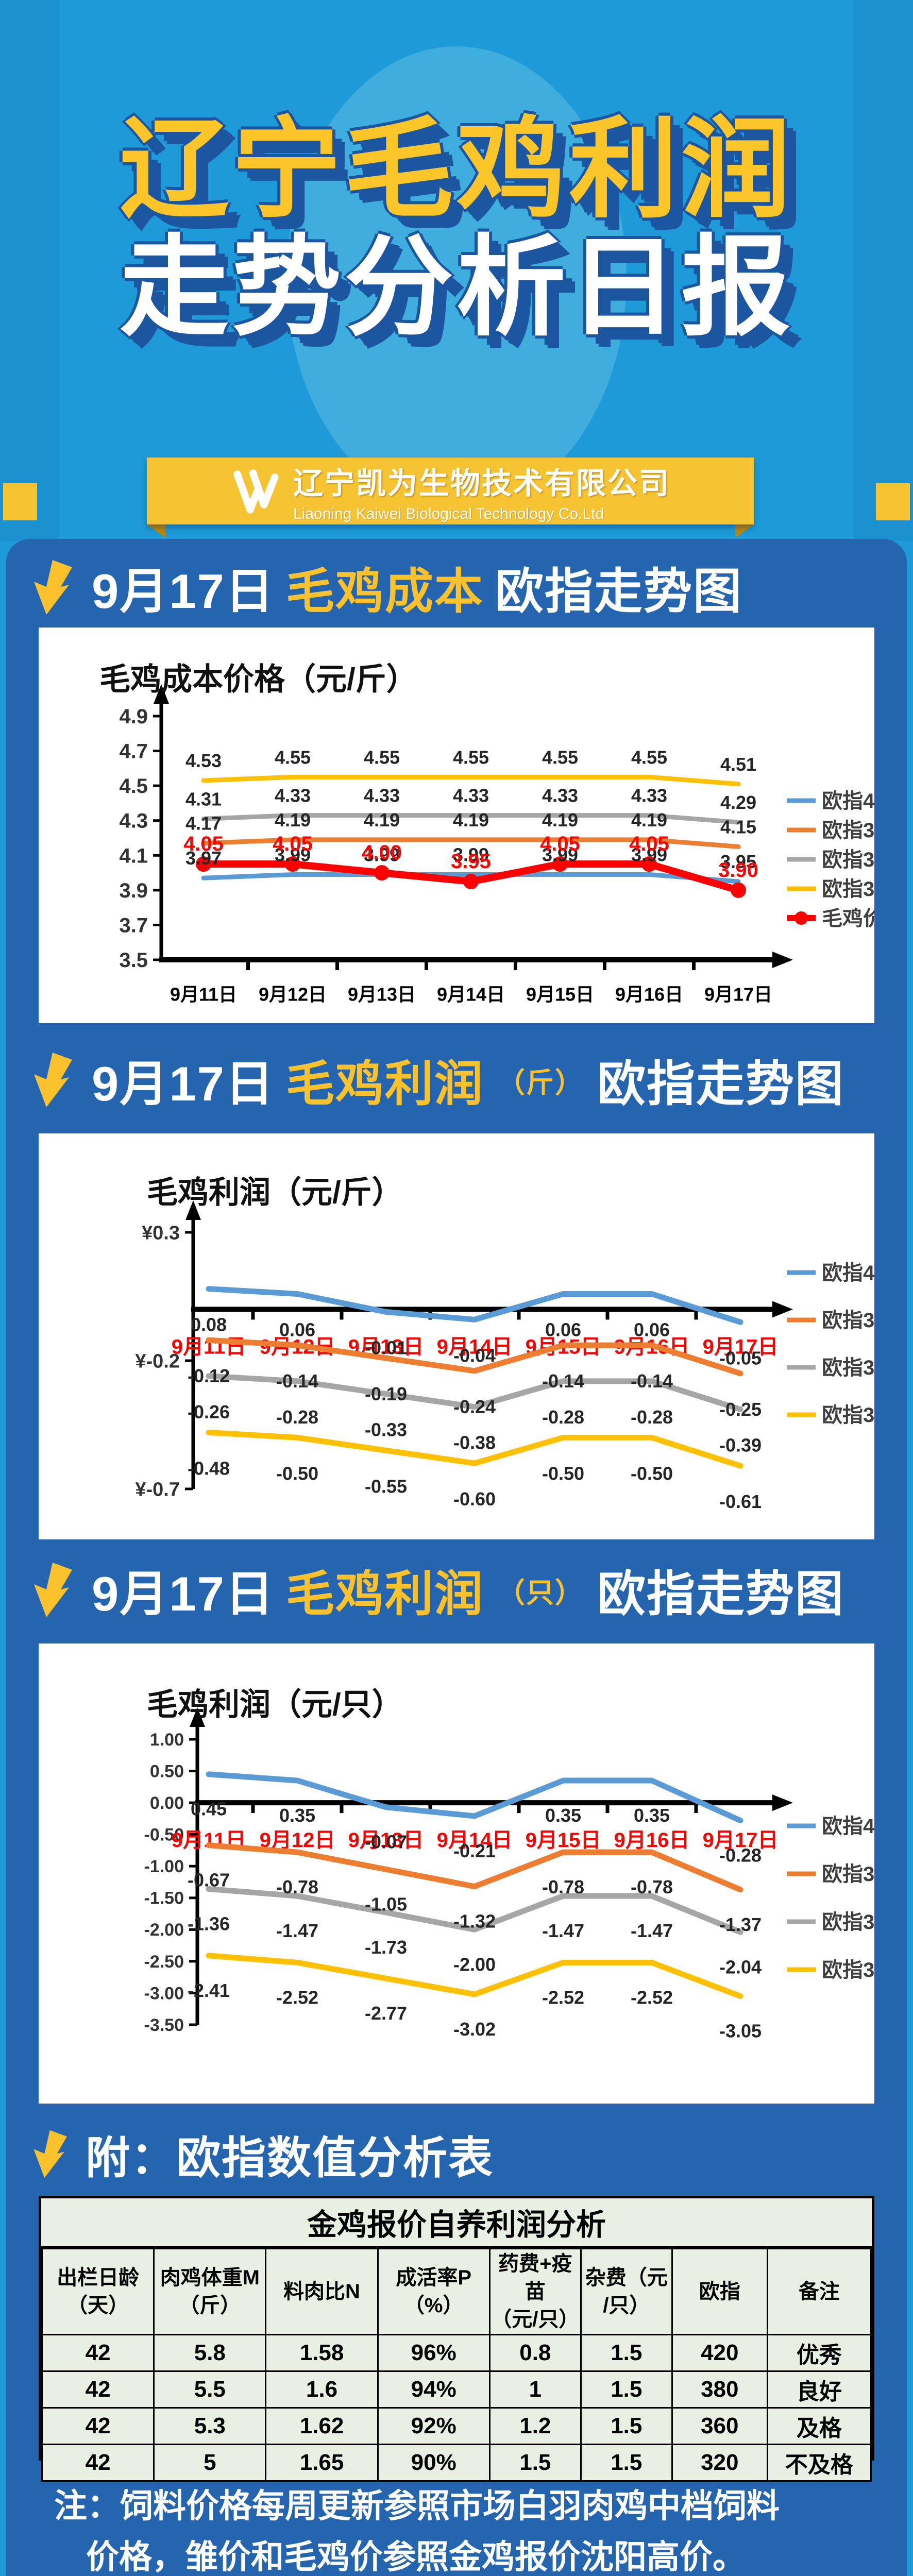 This screenshot has height=2576, width=913. I want to click on section2-date: 9月17日, so click(183, 1084).